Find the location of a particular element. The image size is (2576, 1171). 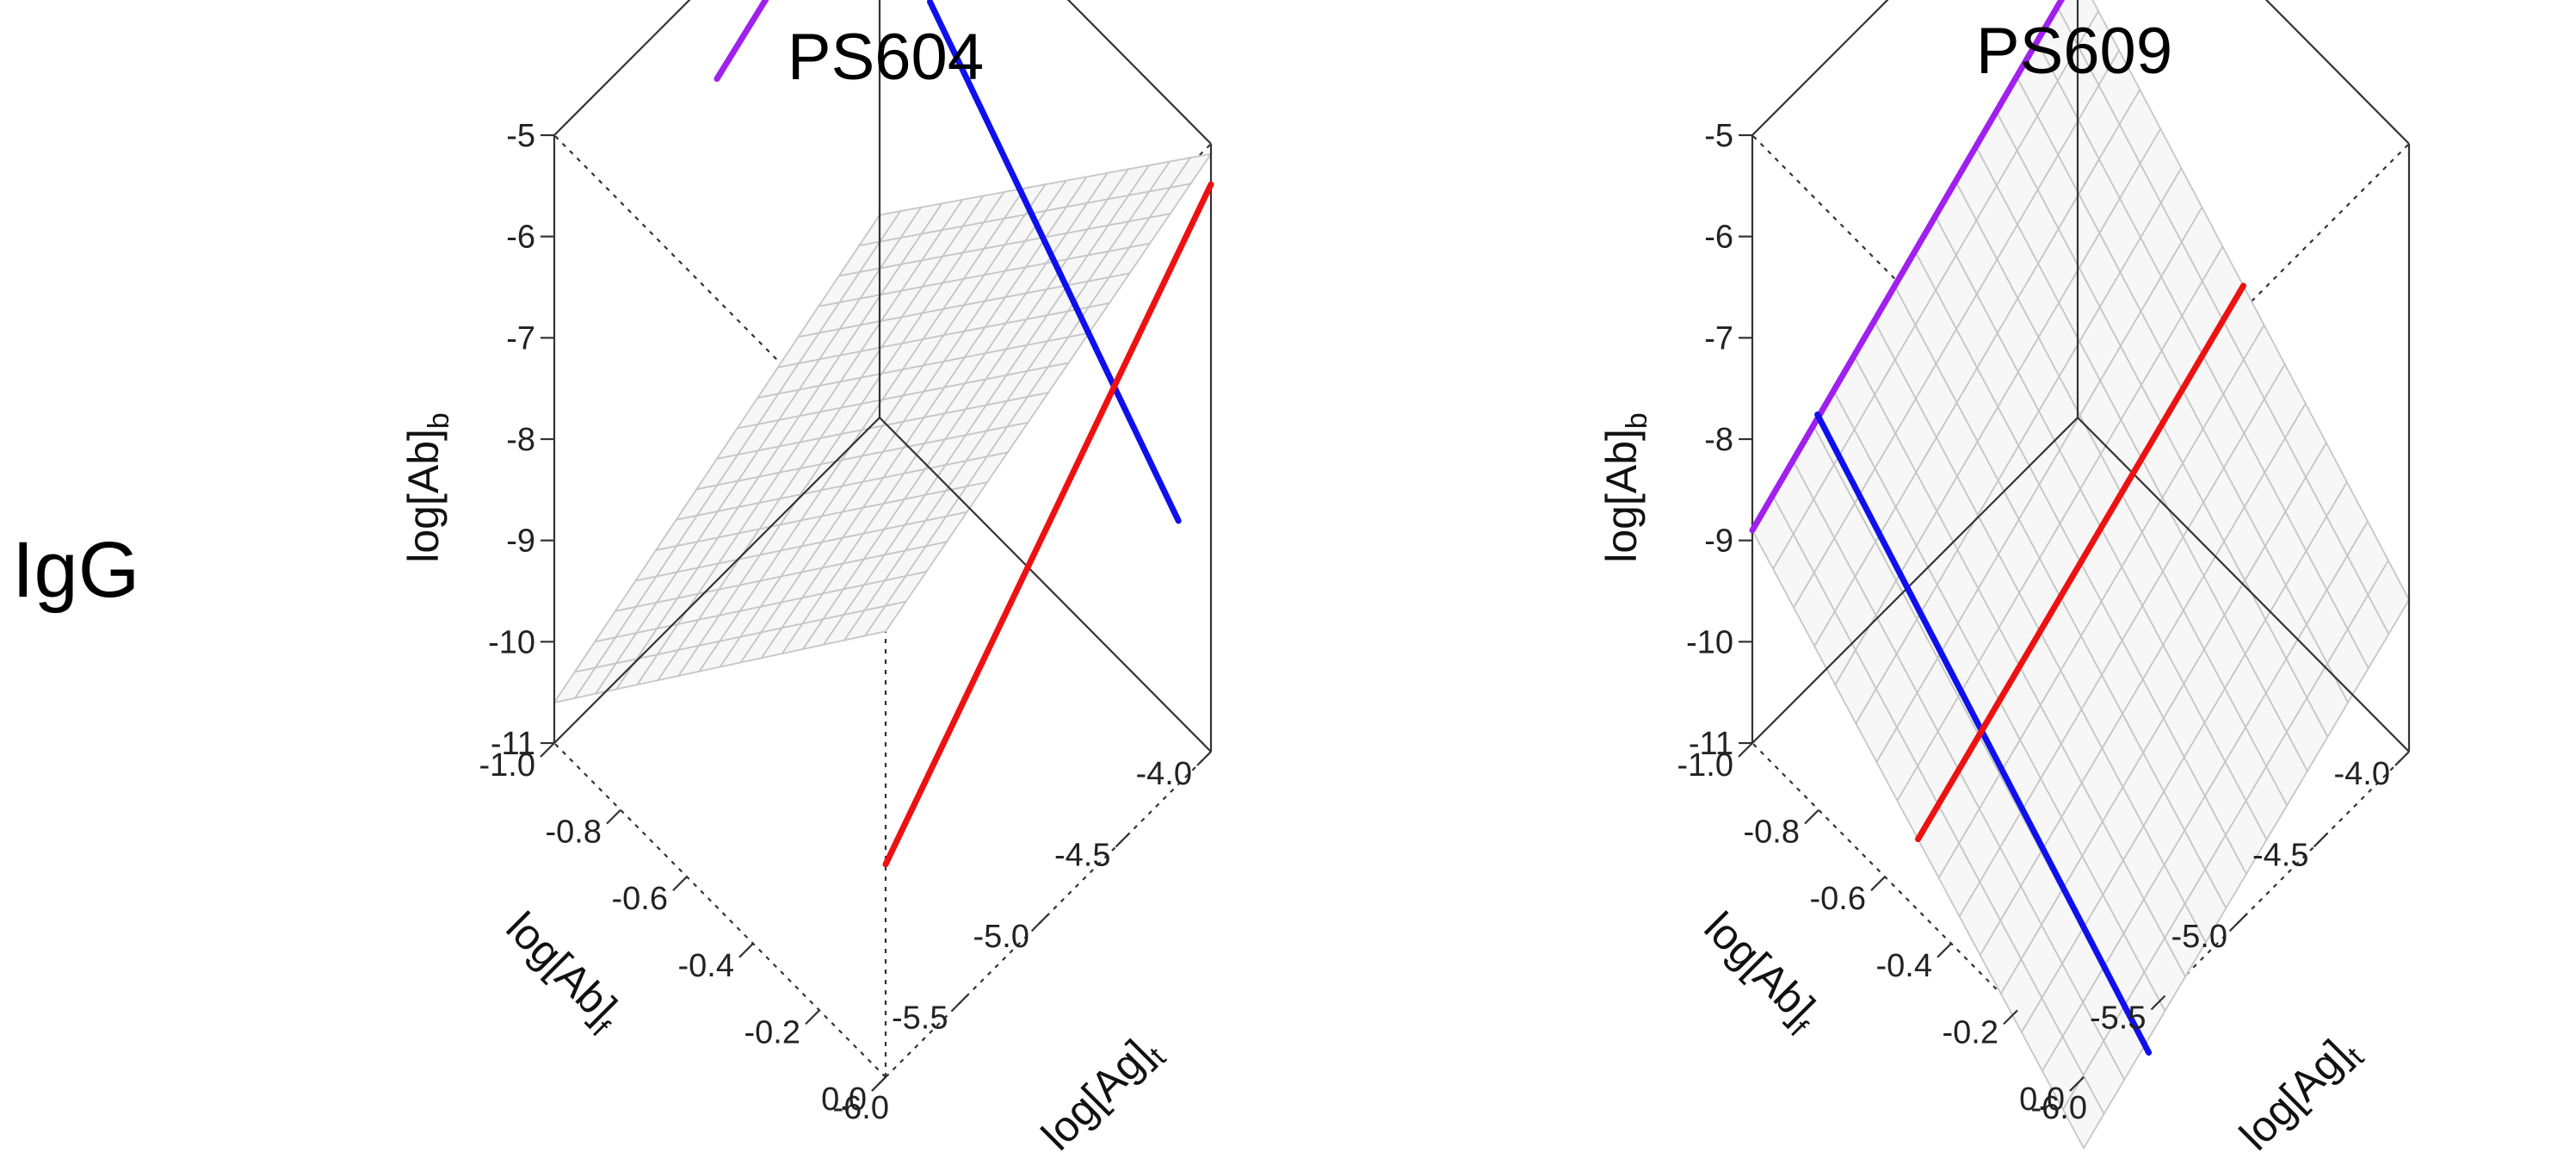

surface-mesh is located at coordinates (883, 428).